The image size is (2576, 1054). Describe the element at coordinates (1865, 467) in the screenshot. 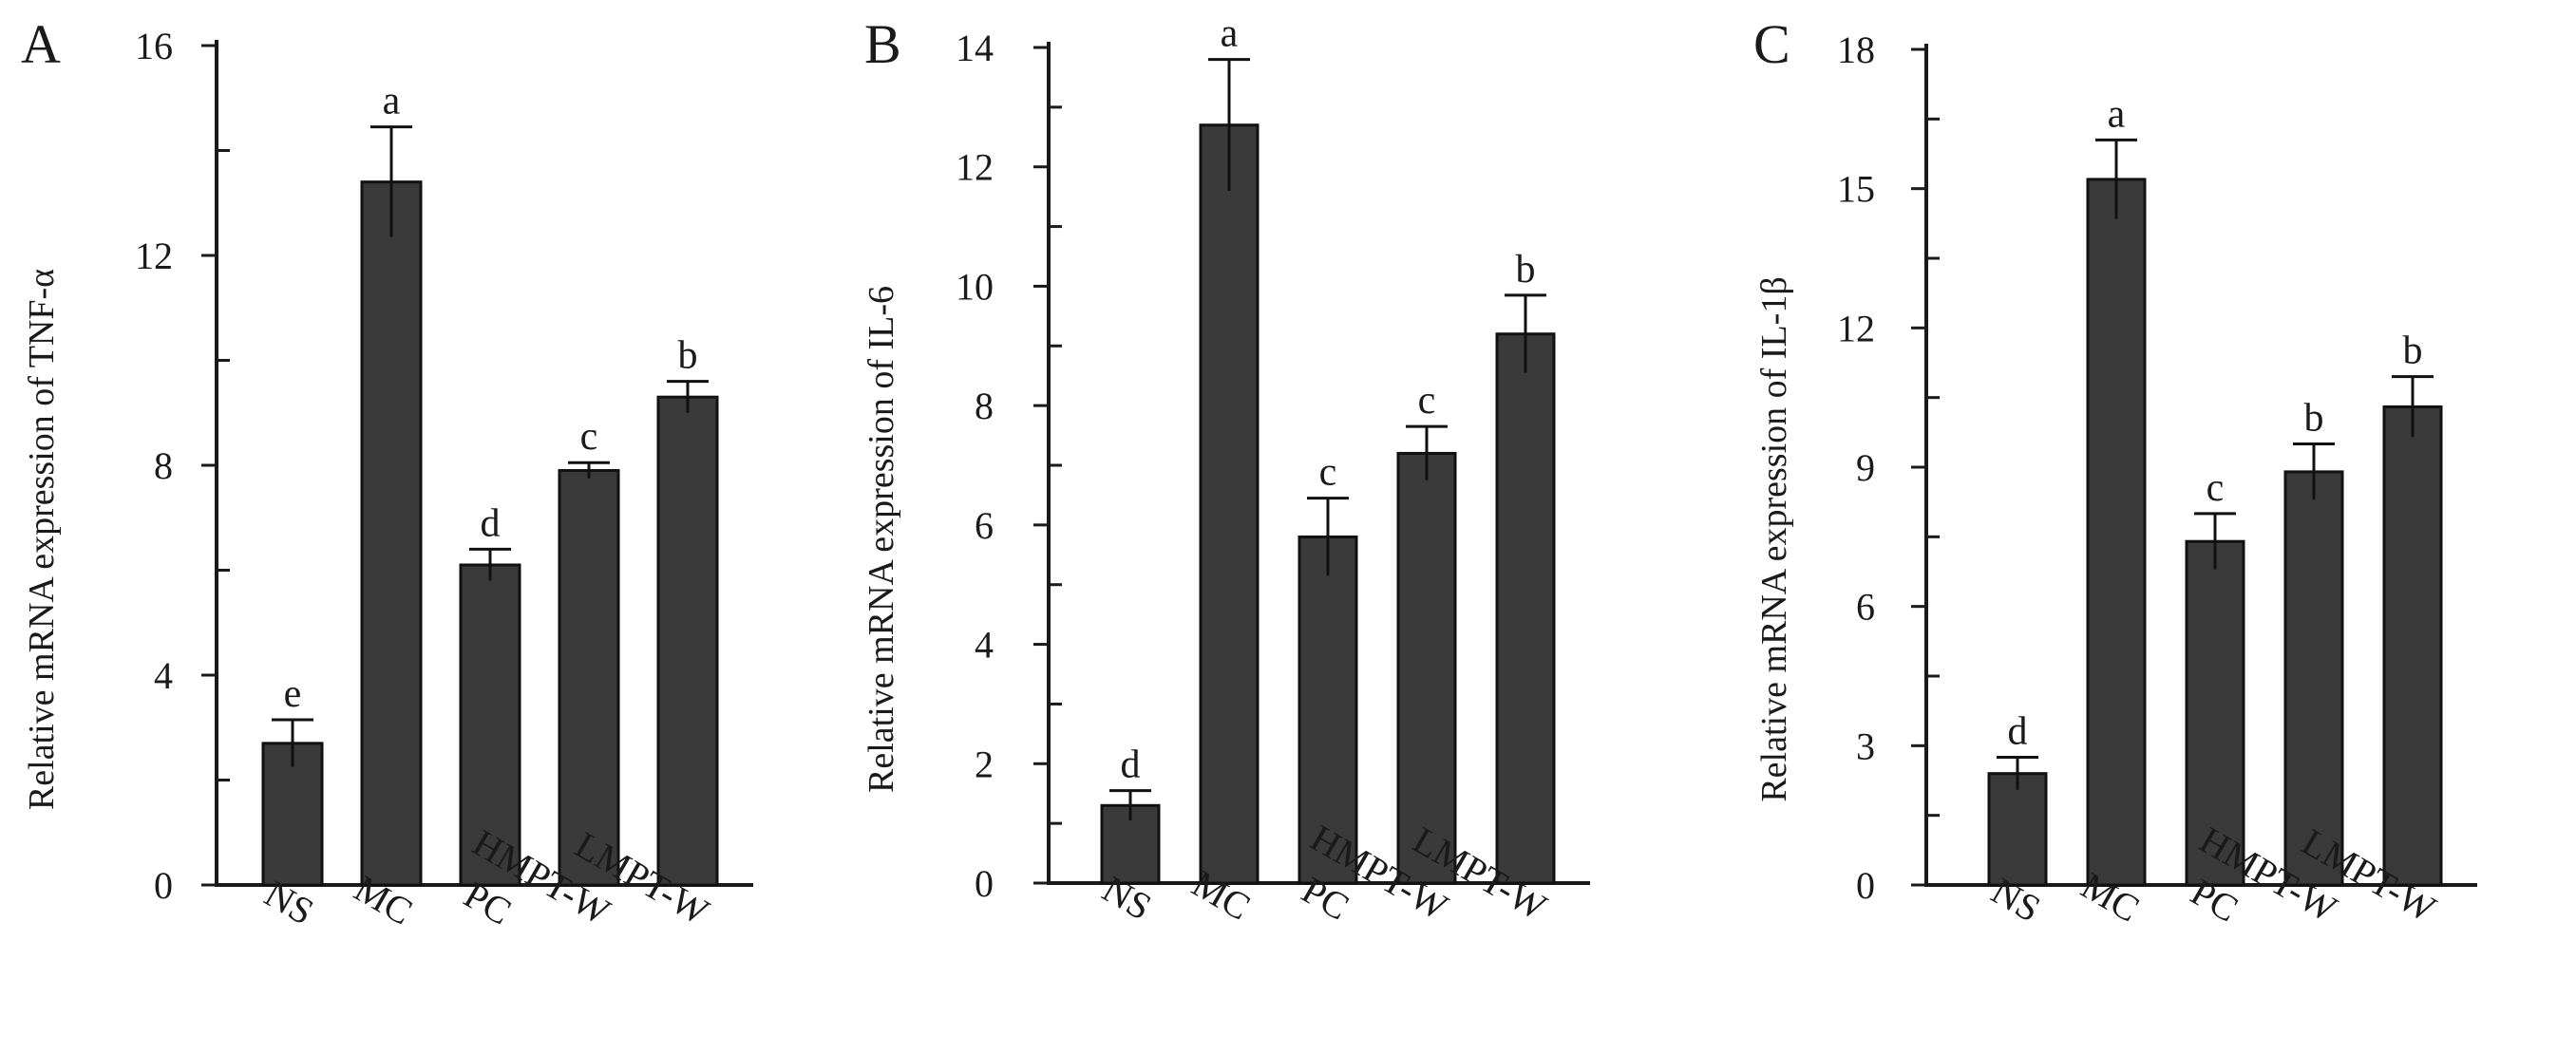

I see `y-tick-label: 9` at that location.